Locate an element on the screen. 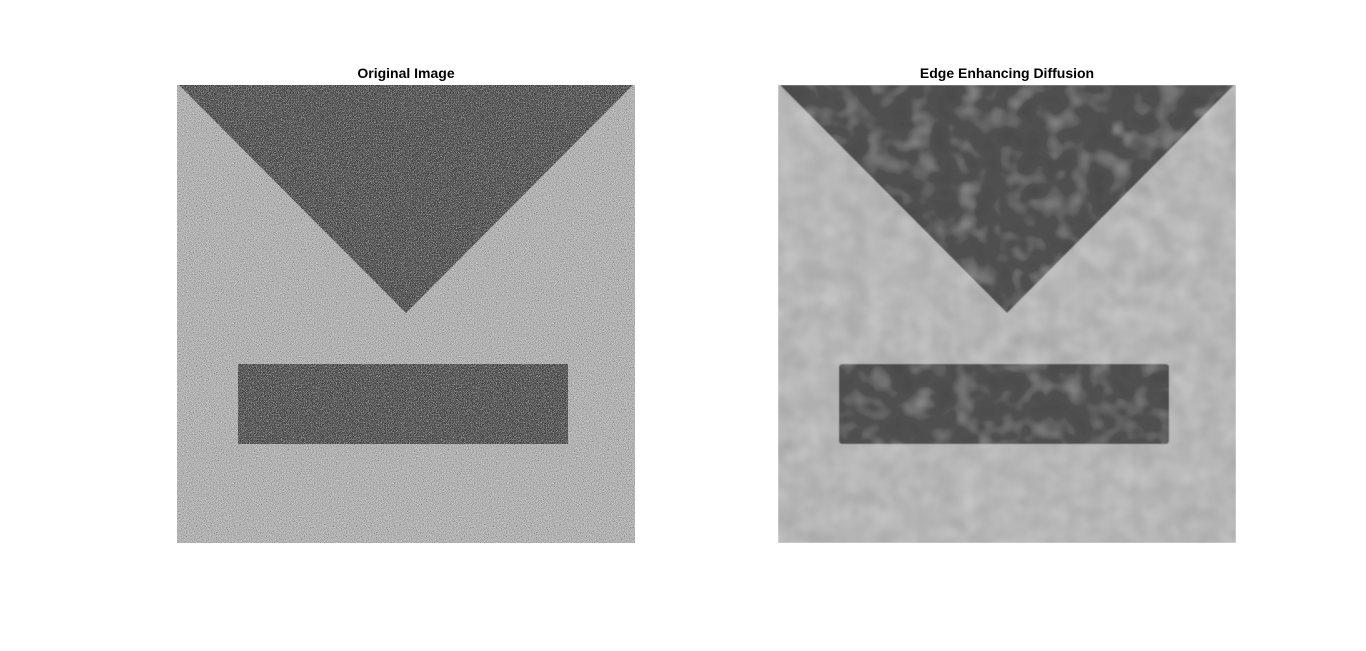  original-image-title: Original Image is located at coordinates (406, 73).